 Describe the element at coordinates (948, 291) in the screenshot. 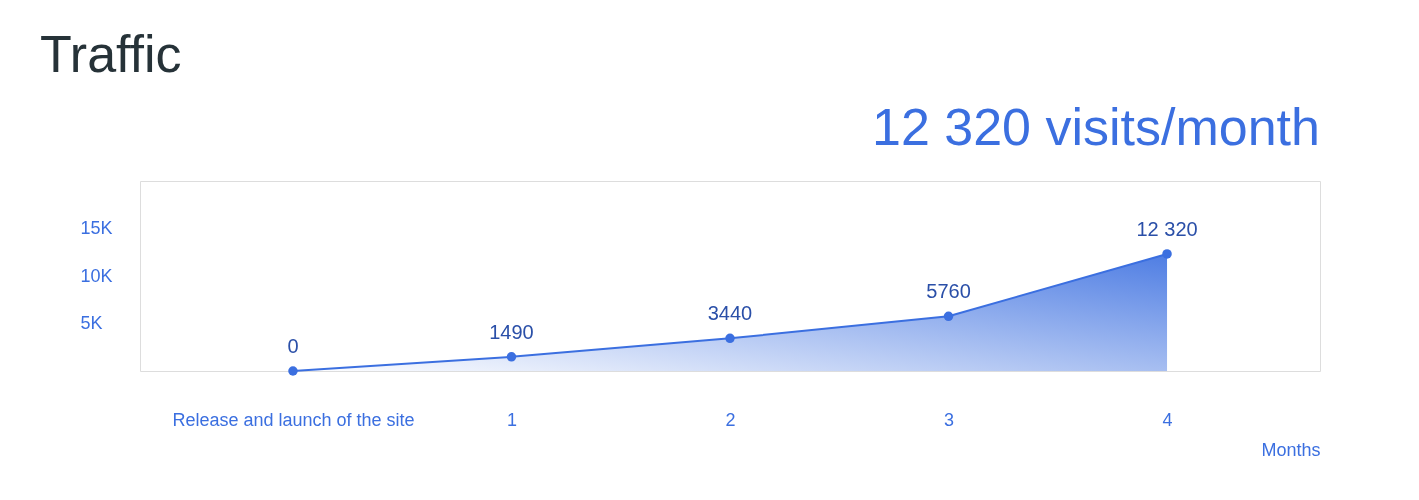

I see `data-label: 5760` at that location.